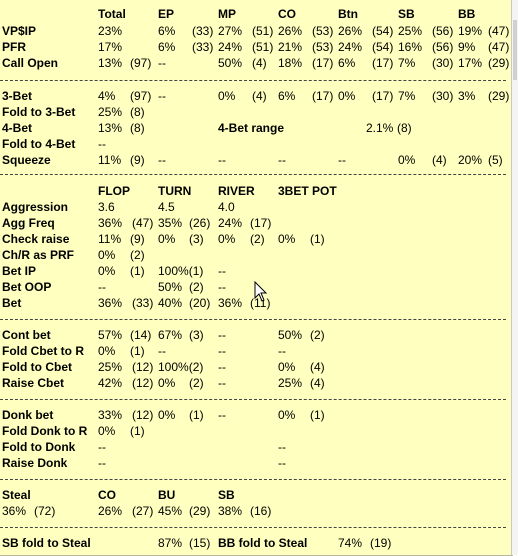 The width and height of the screenshot is (518, 556). Describe the element at coordinates (323, 47) in the screenshot. I see `stat-count: (53)` at that location.